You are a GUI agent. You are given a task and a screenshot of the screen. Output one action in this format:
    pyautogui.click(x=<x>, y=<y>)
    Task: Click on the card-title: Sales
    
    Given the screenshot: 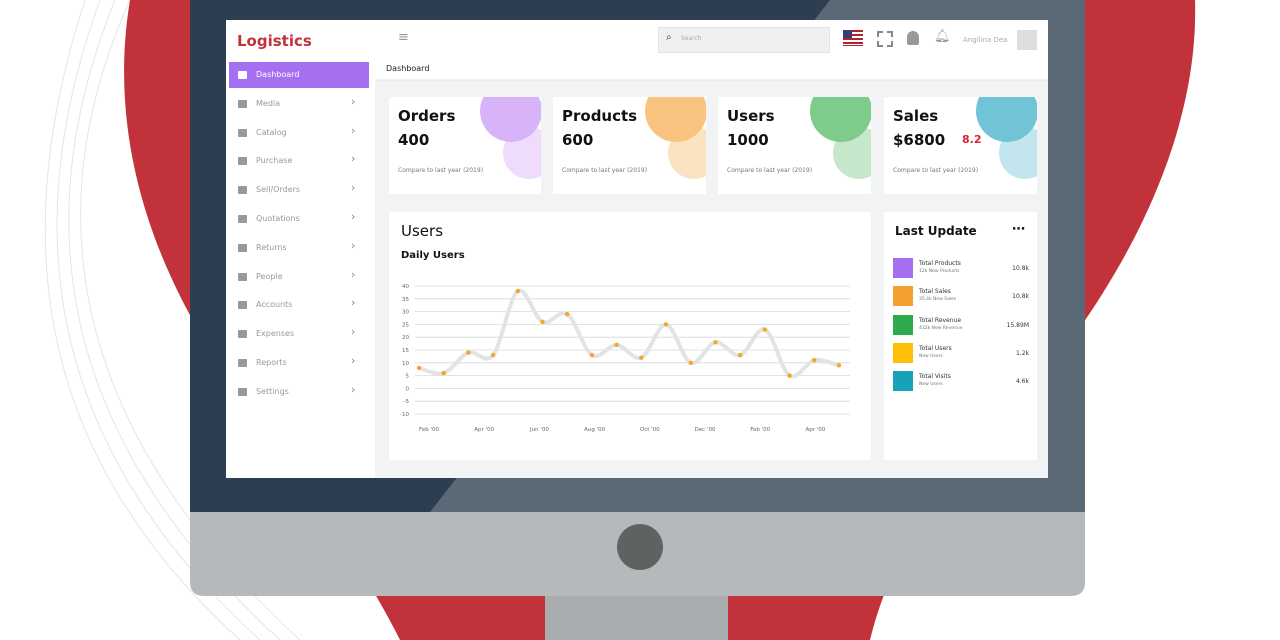 What is the action you would take?
    pyautogui.click(x=916, y=116)
    